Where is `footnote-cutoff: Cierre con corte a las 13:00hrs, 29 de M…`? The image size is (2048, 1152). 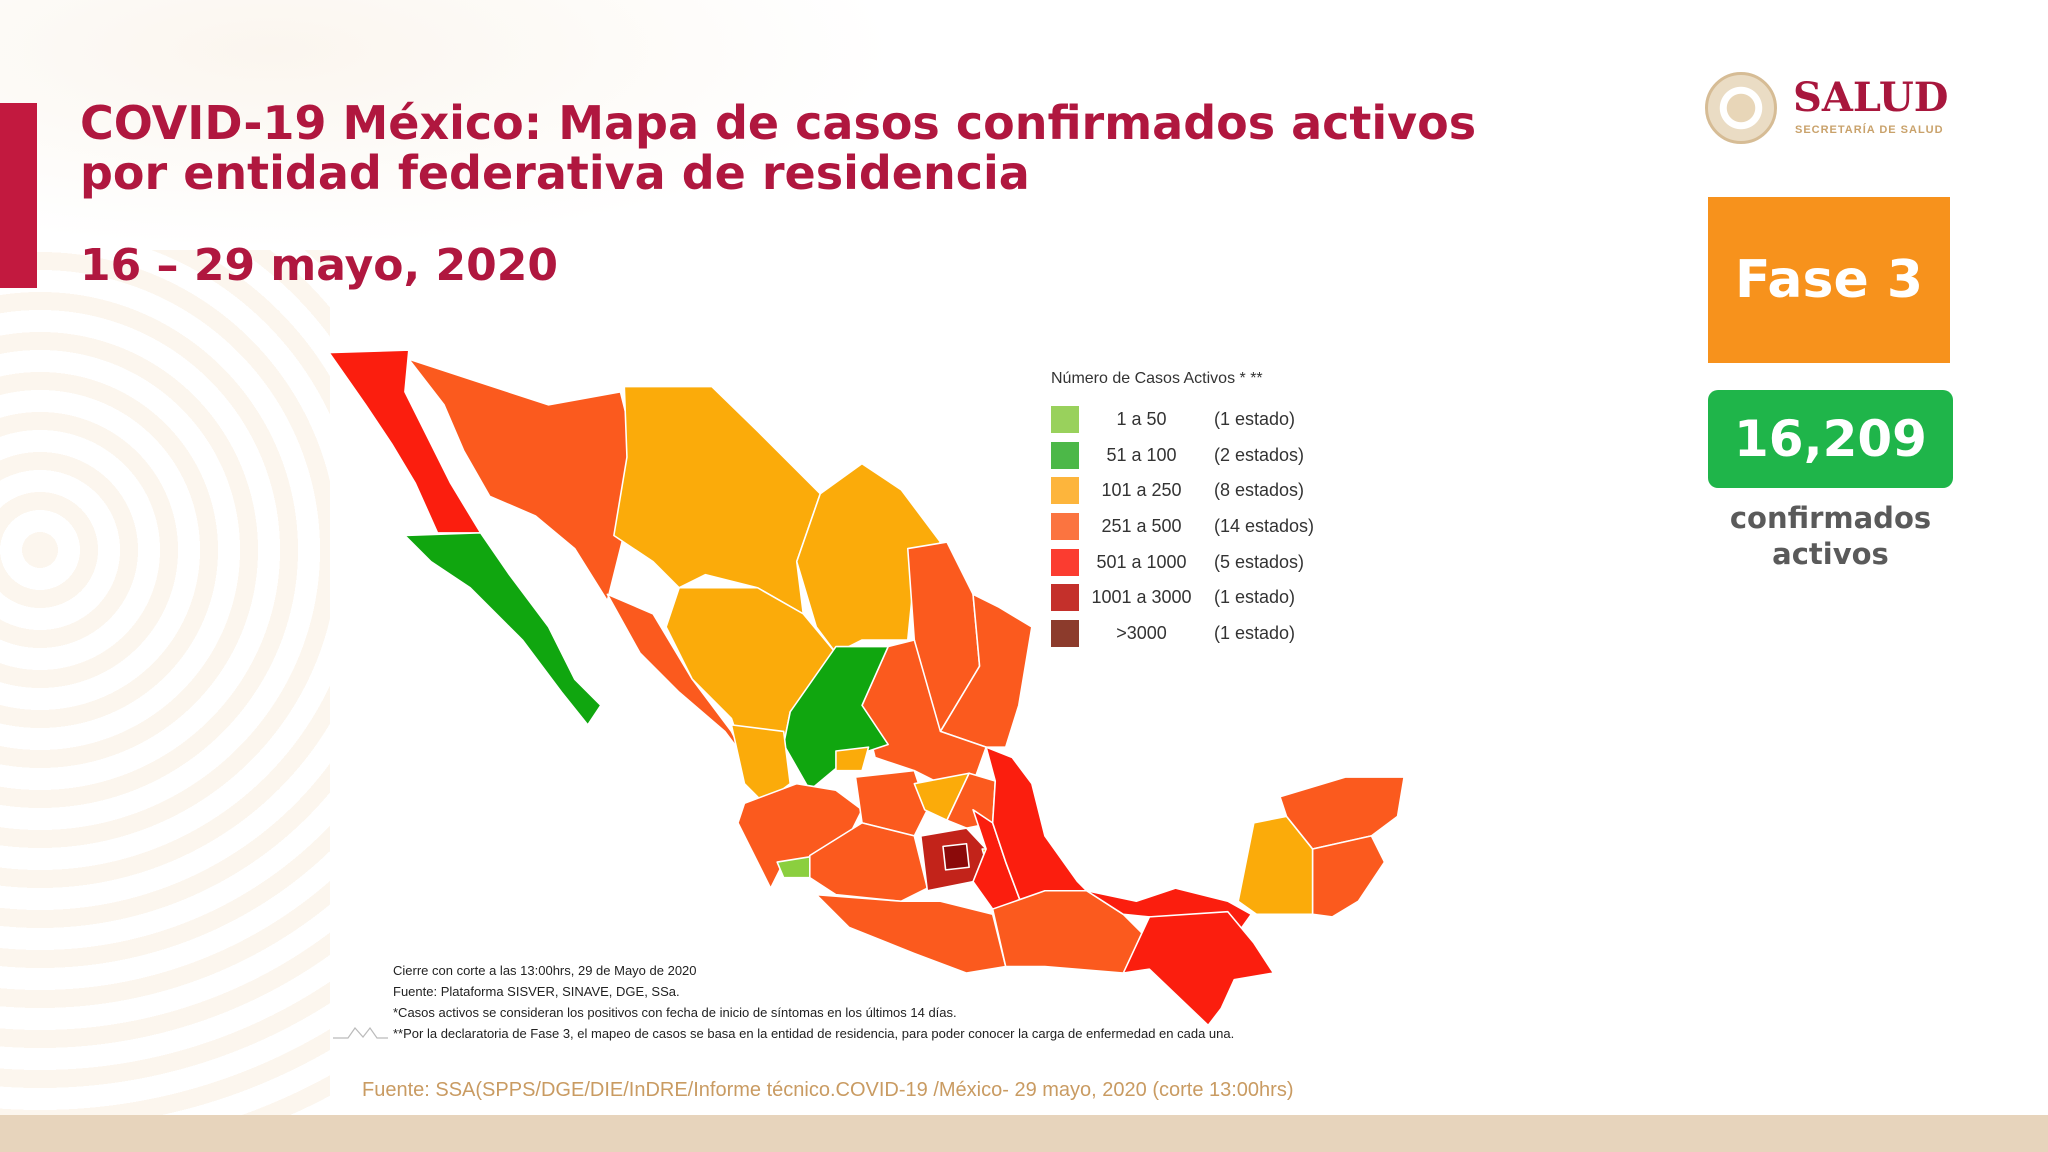 footnote-cutoff: Cierre con corte a las 13:00hrs, 29 de M… is located at coordinates (545, 970).